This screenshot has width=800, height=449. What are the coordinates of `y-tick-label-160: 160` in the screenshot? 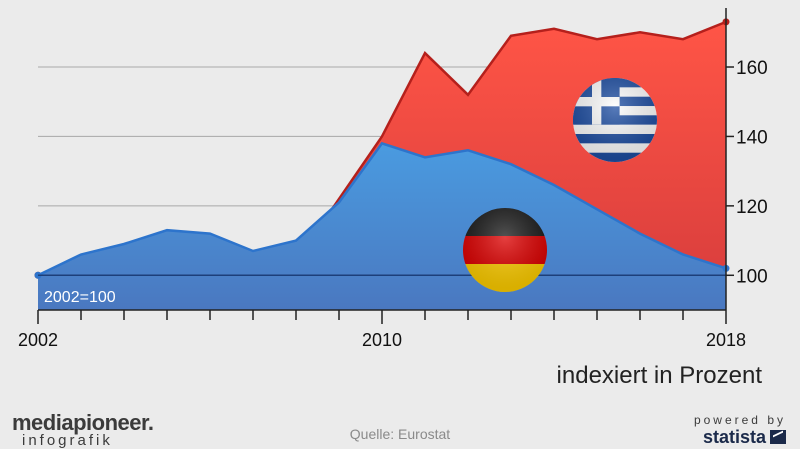 It's located at (752, 68).